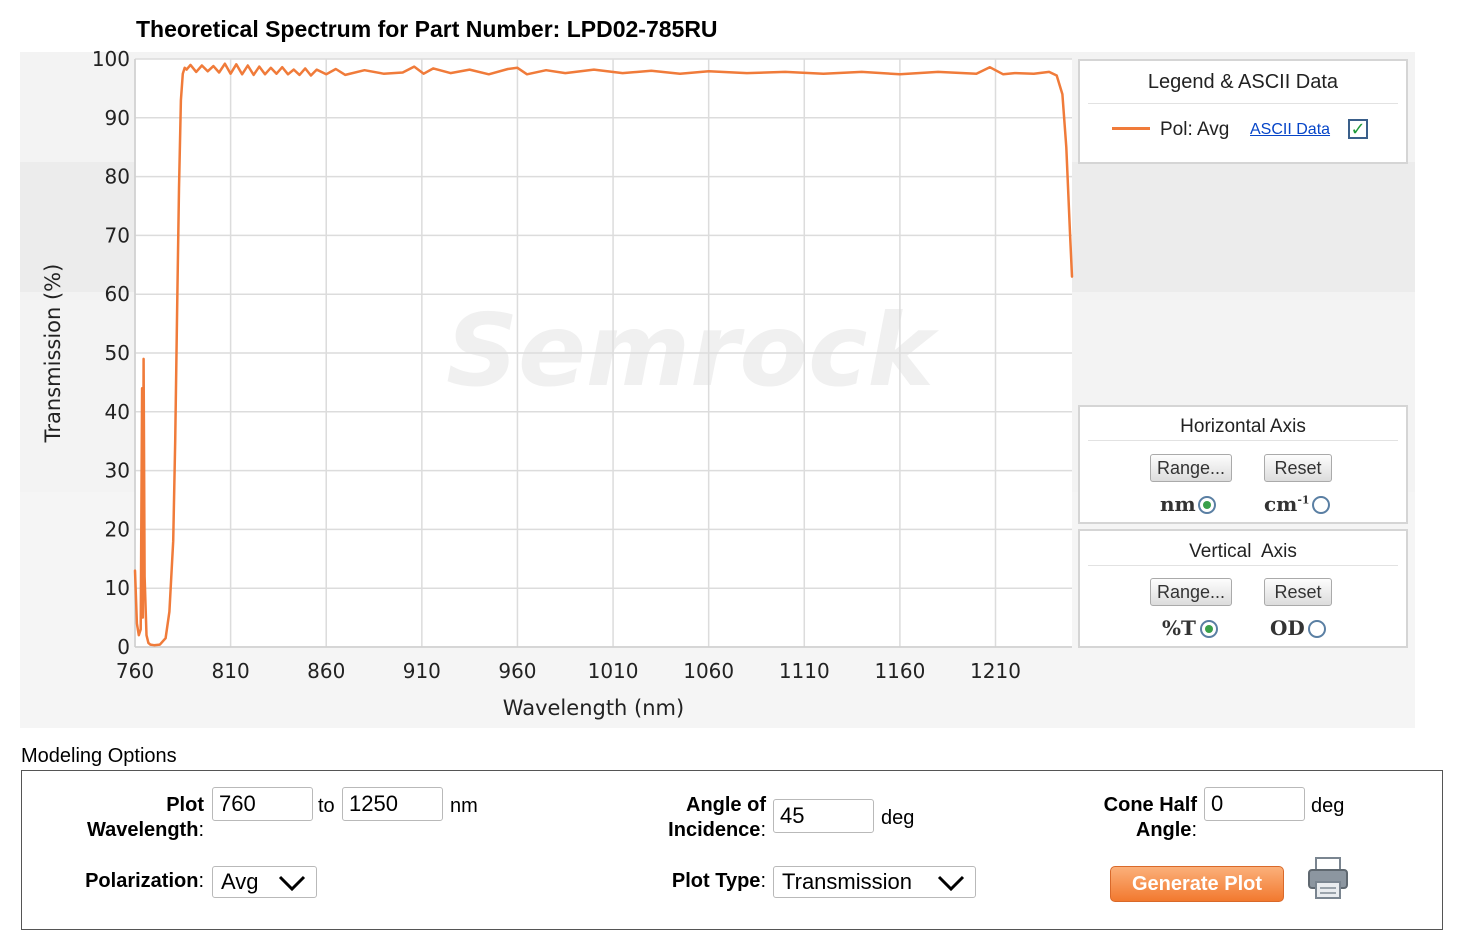  What do you see at coordinates (135, 671) in the screenshot?
I see `x-tick-label: 760` at bounding box center [135, 671].